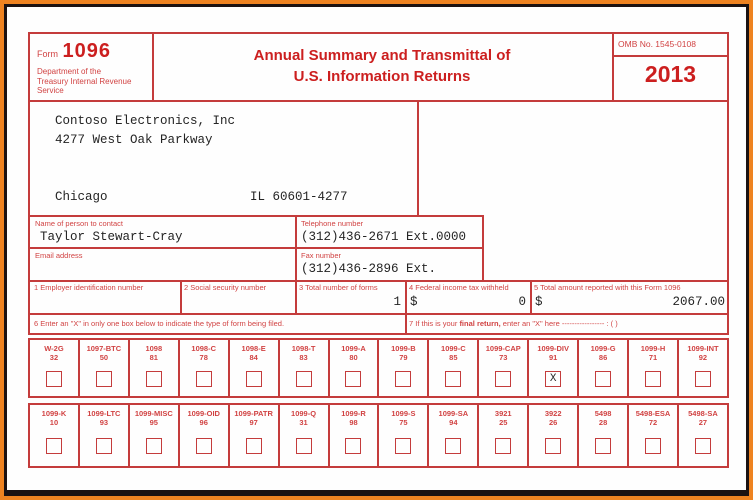  What do you see at coordinates (54, 413) in the screenshot?
I see `form-type-name: 1099-K` at bounding box center [54, 413].